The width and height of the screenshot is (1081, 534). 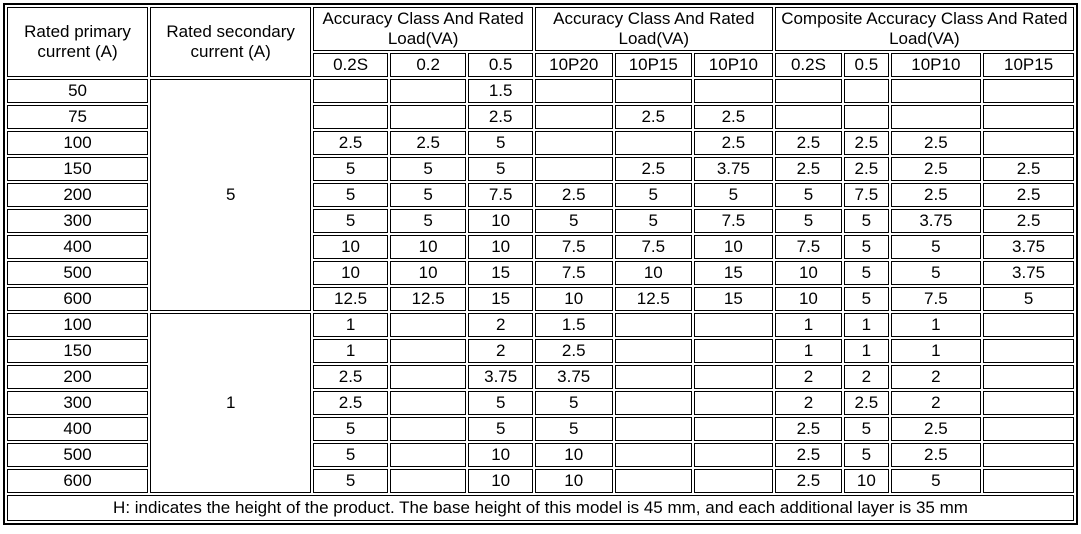 What do you see at coordinates (231, 42) in the screenshot?
I see `header-secondary-current: Rated secondary current (A)` at bounding box center [231, 42].